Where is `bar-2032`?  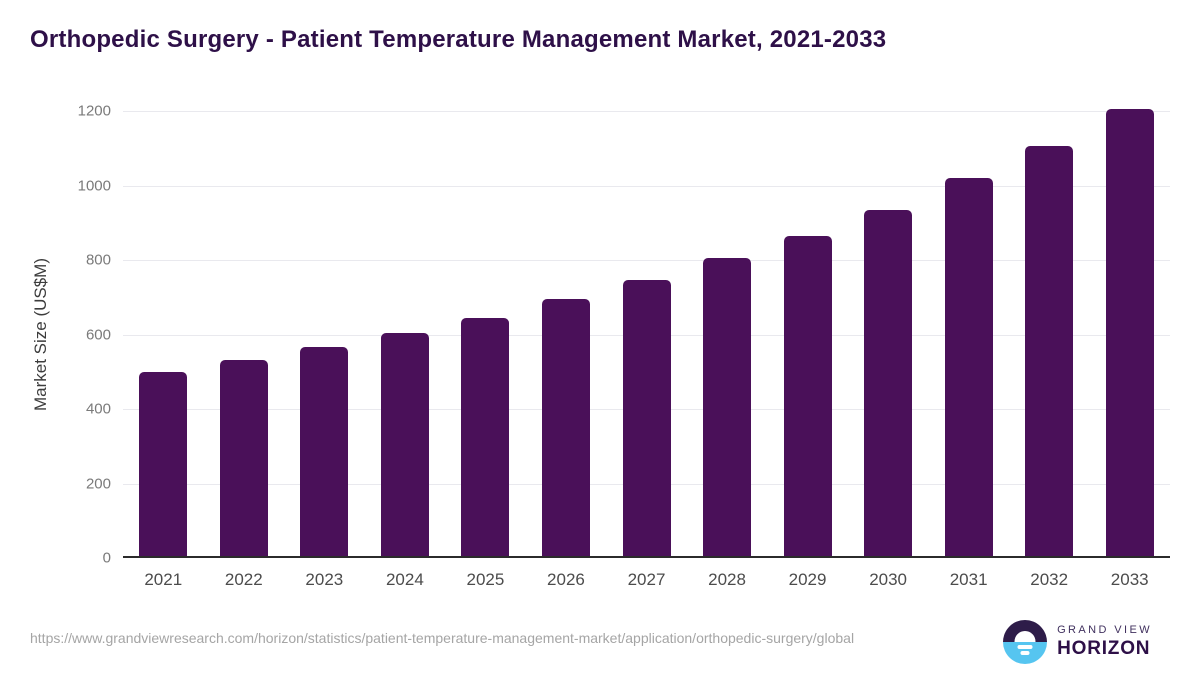
bar-2032 is located at coordinates (1049, 351).